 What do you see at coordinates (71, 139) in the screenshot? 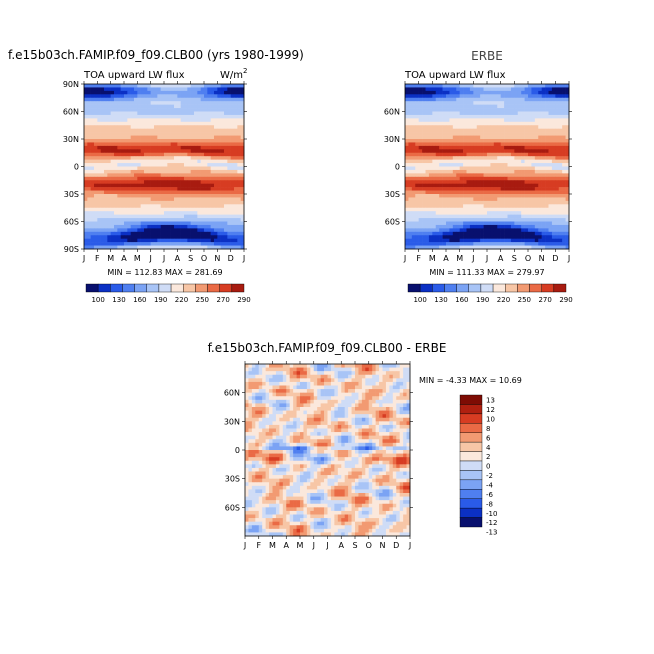
I see `y-tick-label: 30N` at bounding box center [71, 139].